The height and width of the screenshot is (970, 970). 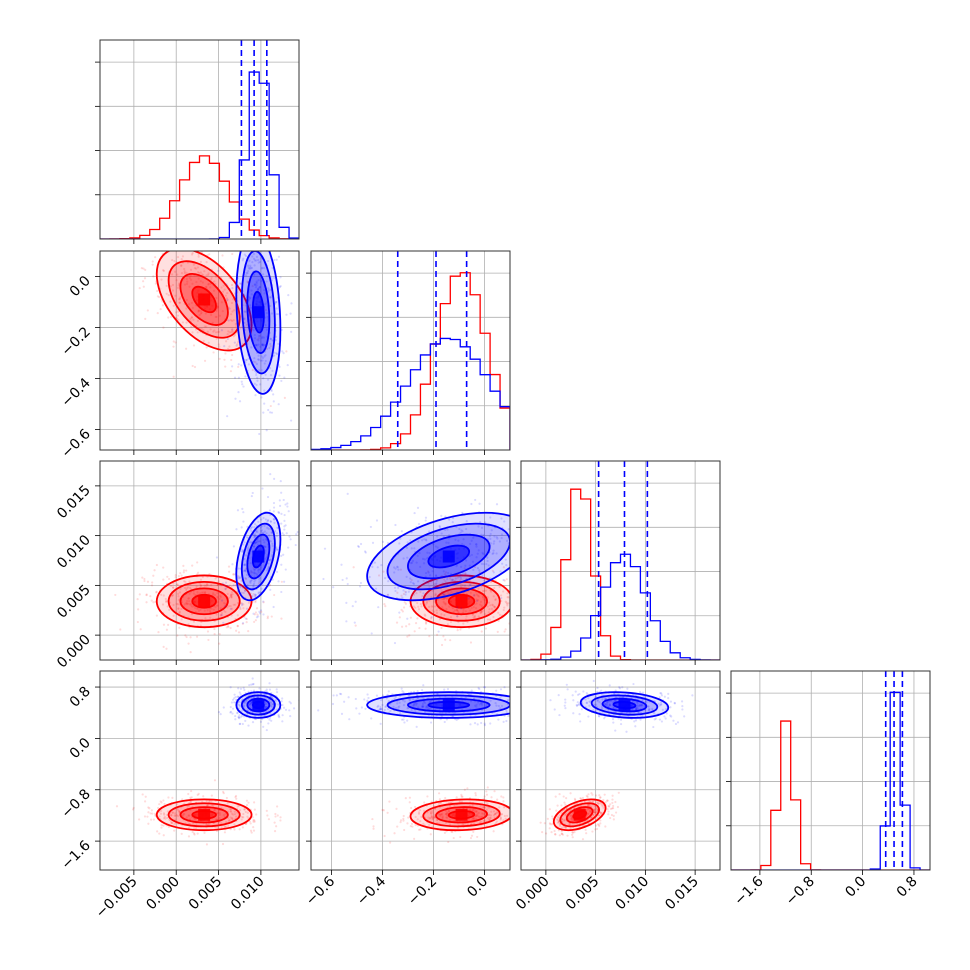 What do you see at coordinates (74, 552) in the screenshot?
I see `y-tick-label: 0.010` at bounding box center [74, 552].